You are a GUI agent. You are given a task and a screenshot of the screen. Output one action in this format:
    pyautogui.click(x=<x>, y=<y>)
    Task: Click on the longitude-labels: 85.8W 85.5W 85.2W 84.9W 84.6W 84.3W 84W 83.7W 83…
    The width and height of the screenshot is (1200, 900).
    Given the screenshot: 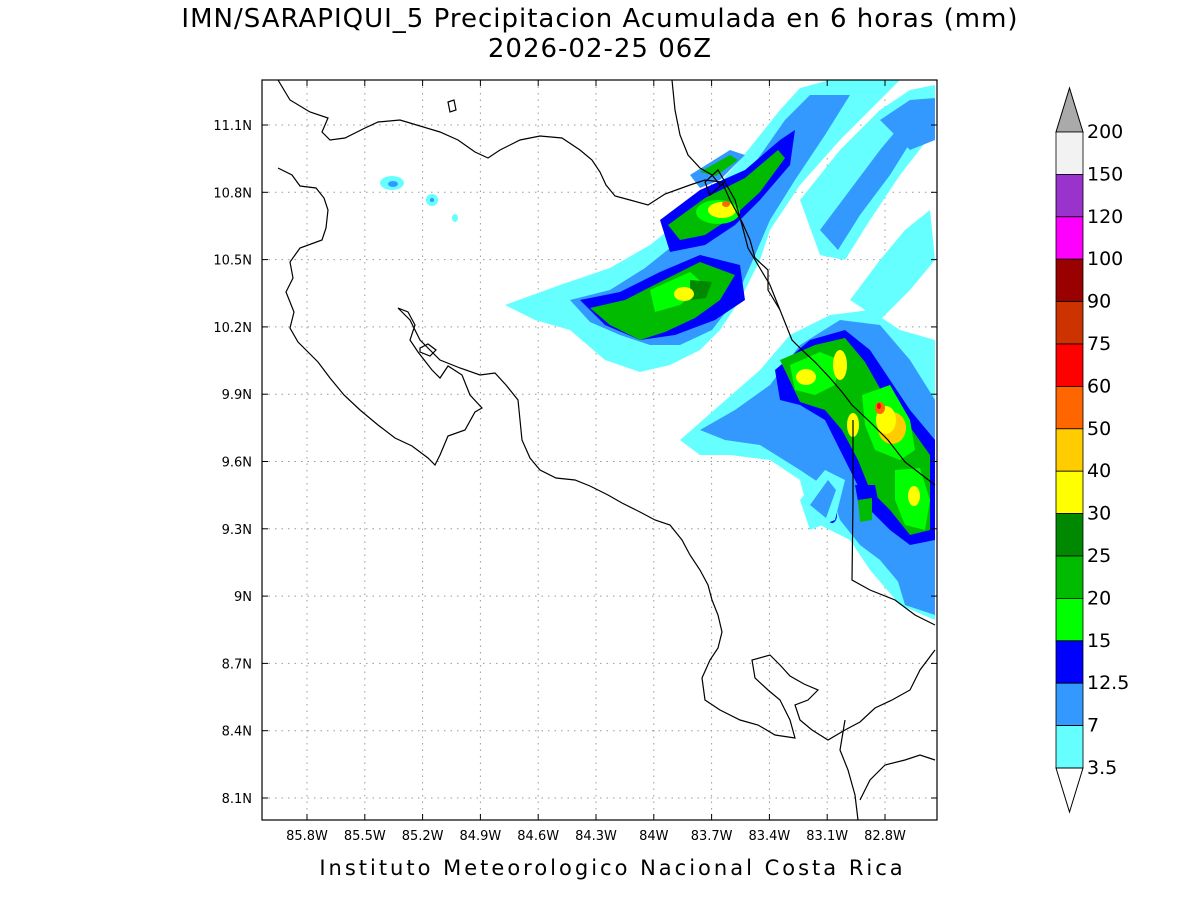 What is the action you would take?
    pyautogui.click(x=596, y=836)
    